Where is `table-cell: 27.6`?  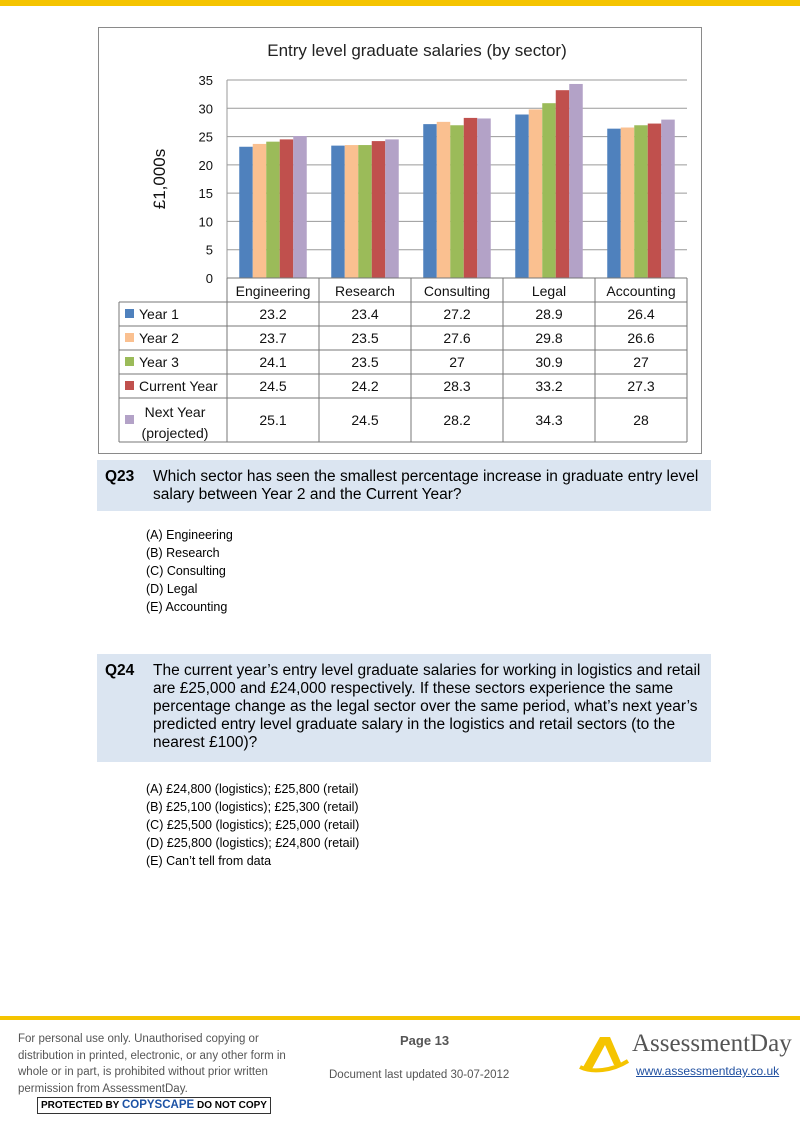 table-cell: 27.6 is located at coordinates (456, 338).